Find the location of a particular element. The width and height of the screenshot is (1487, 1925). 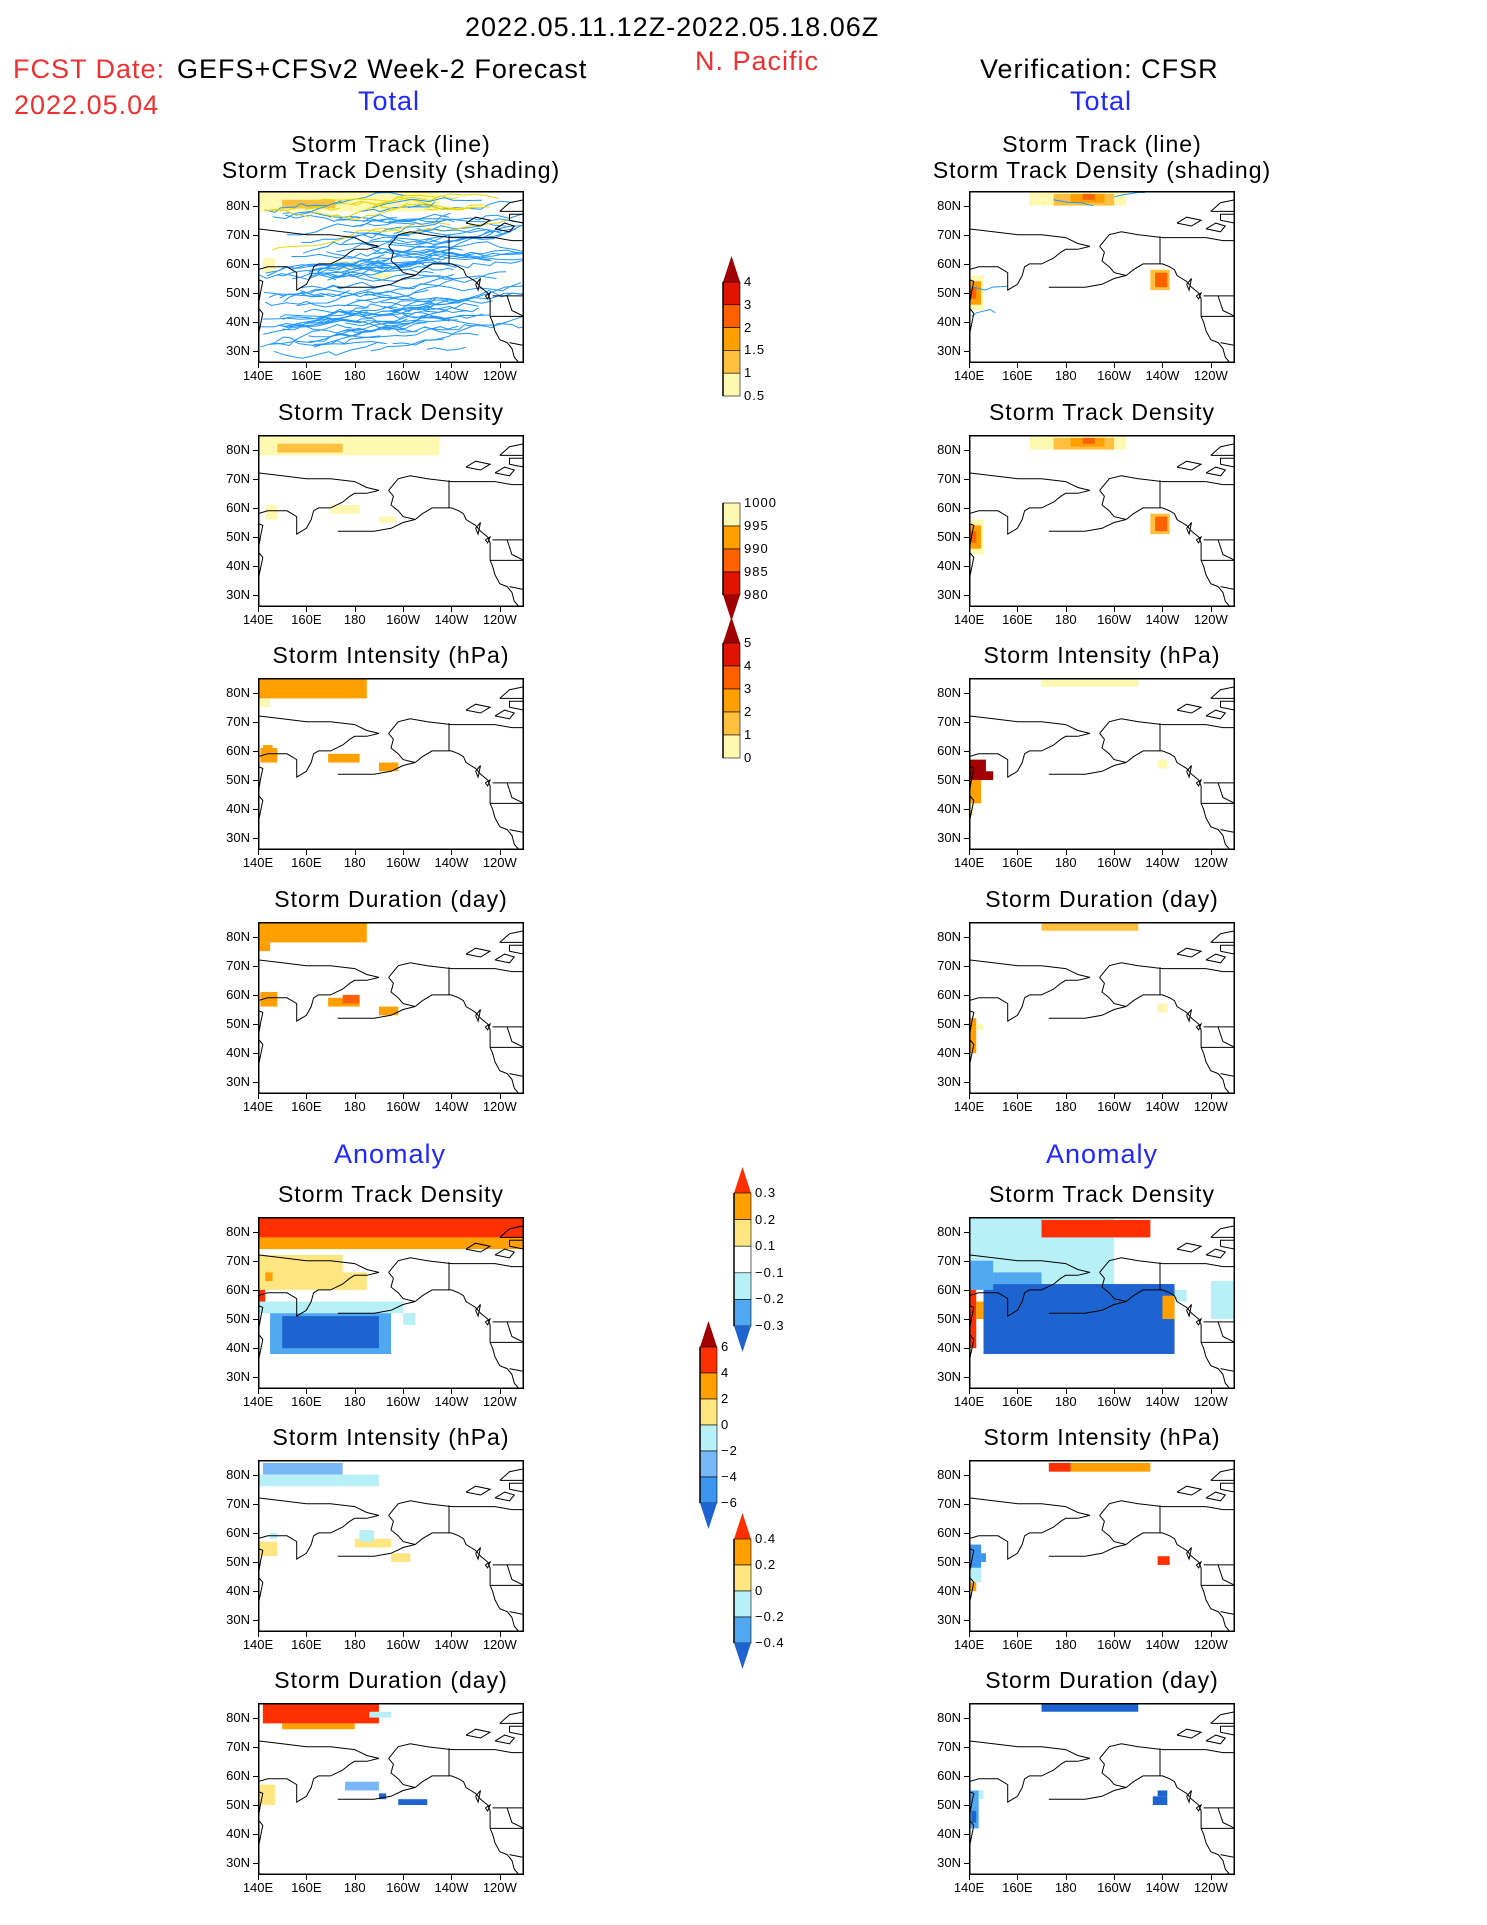

lon-tick-label: 160E is located at coordinates (1017, 1644).